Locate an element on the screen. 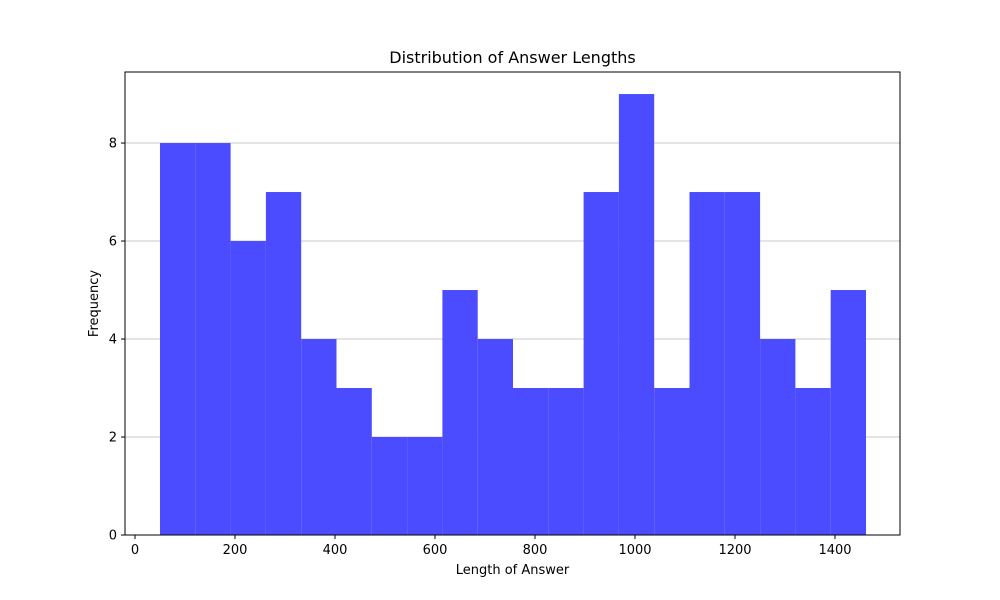 Image resolution: width=1000 pixels, height=600 pixels. y-tick-label: 0 is located at coordinates (113, 536).